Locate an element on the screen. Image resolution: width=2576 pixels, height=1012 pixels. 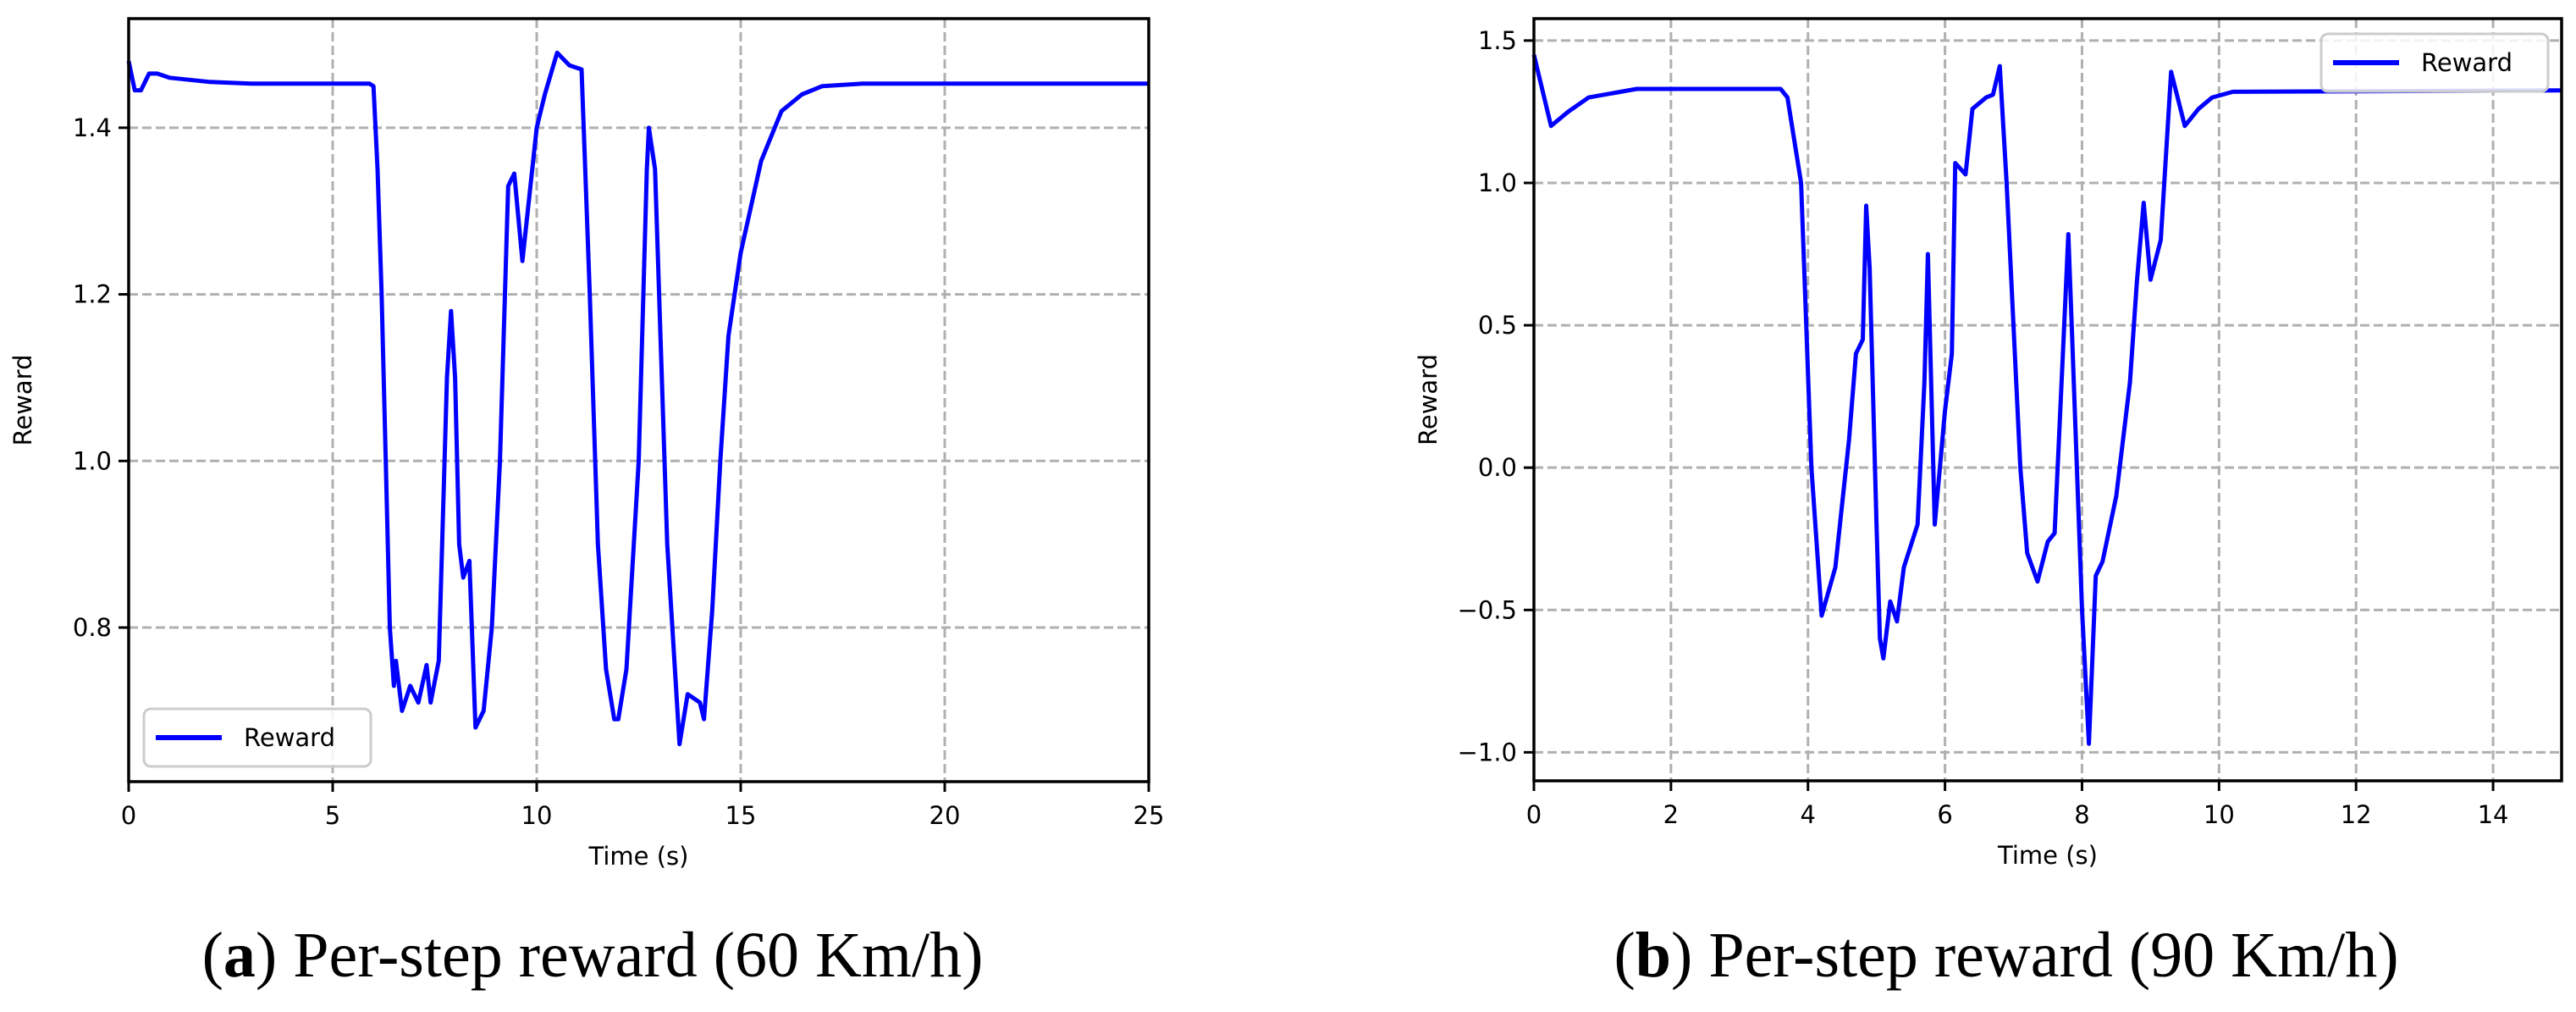
y-tick-label: 0.5 is located at coordinates (1497, 325).